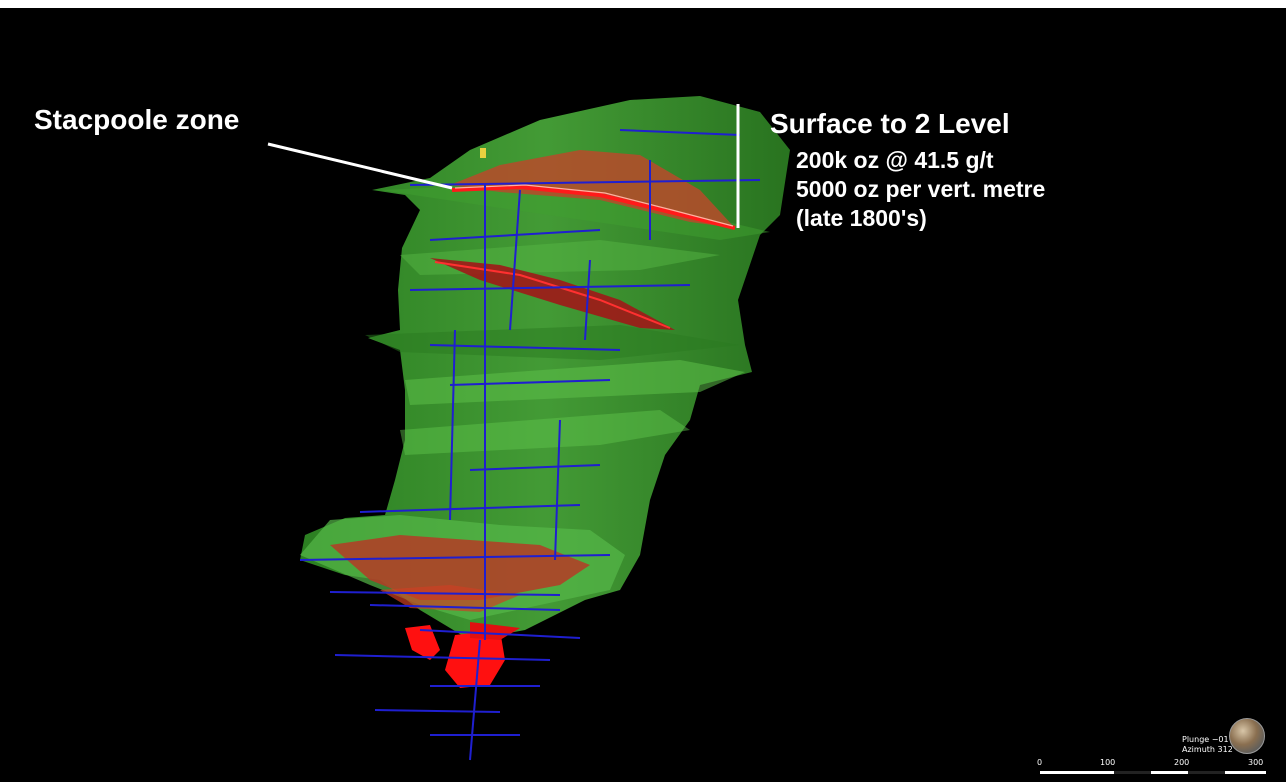 The height and width of the screenshot is (782, 1286). Describe the element at coordinates (1256, 762) in the screenshot. I see `scale-tick: 300` at that location.